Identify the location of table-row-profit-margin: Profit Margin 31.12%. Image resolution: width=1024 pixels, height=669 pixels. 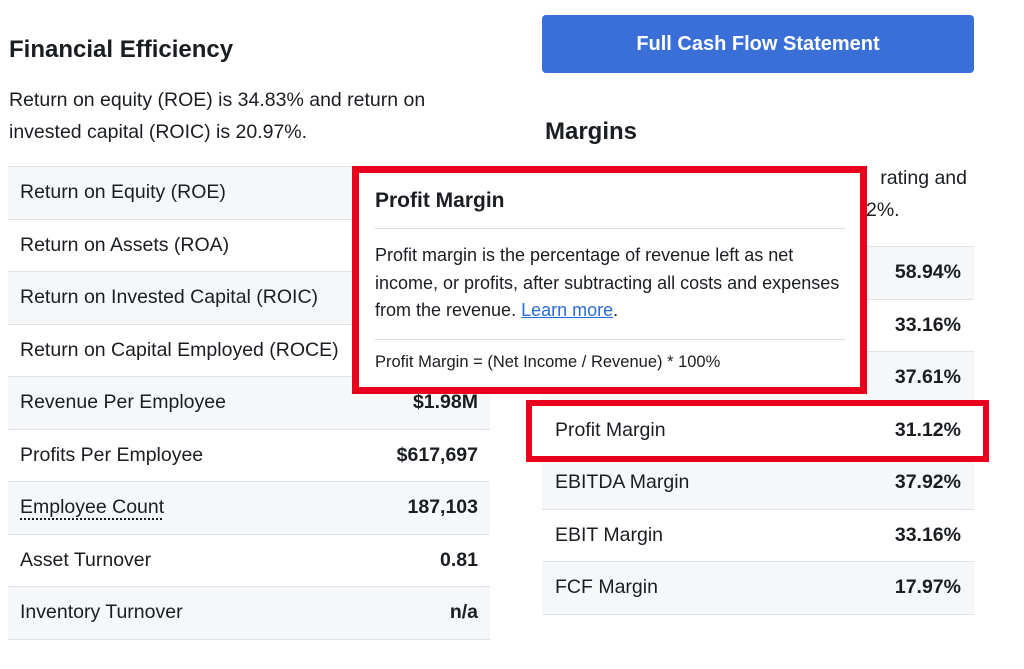
(758, 431).